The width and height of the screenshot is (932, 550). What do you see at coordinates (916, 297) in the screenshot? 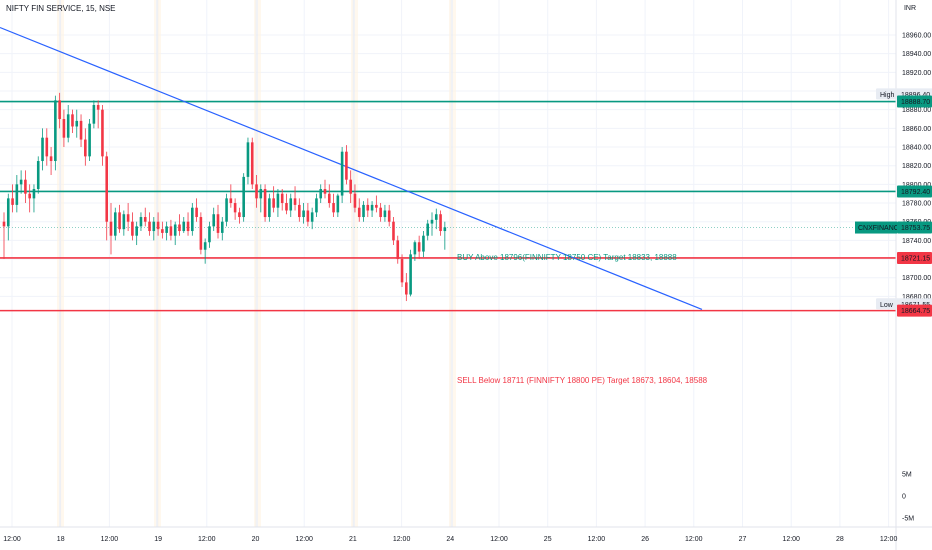
I see `y-tick-label: 18680.00` at bounding box center [916, 297].